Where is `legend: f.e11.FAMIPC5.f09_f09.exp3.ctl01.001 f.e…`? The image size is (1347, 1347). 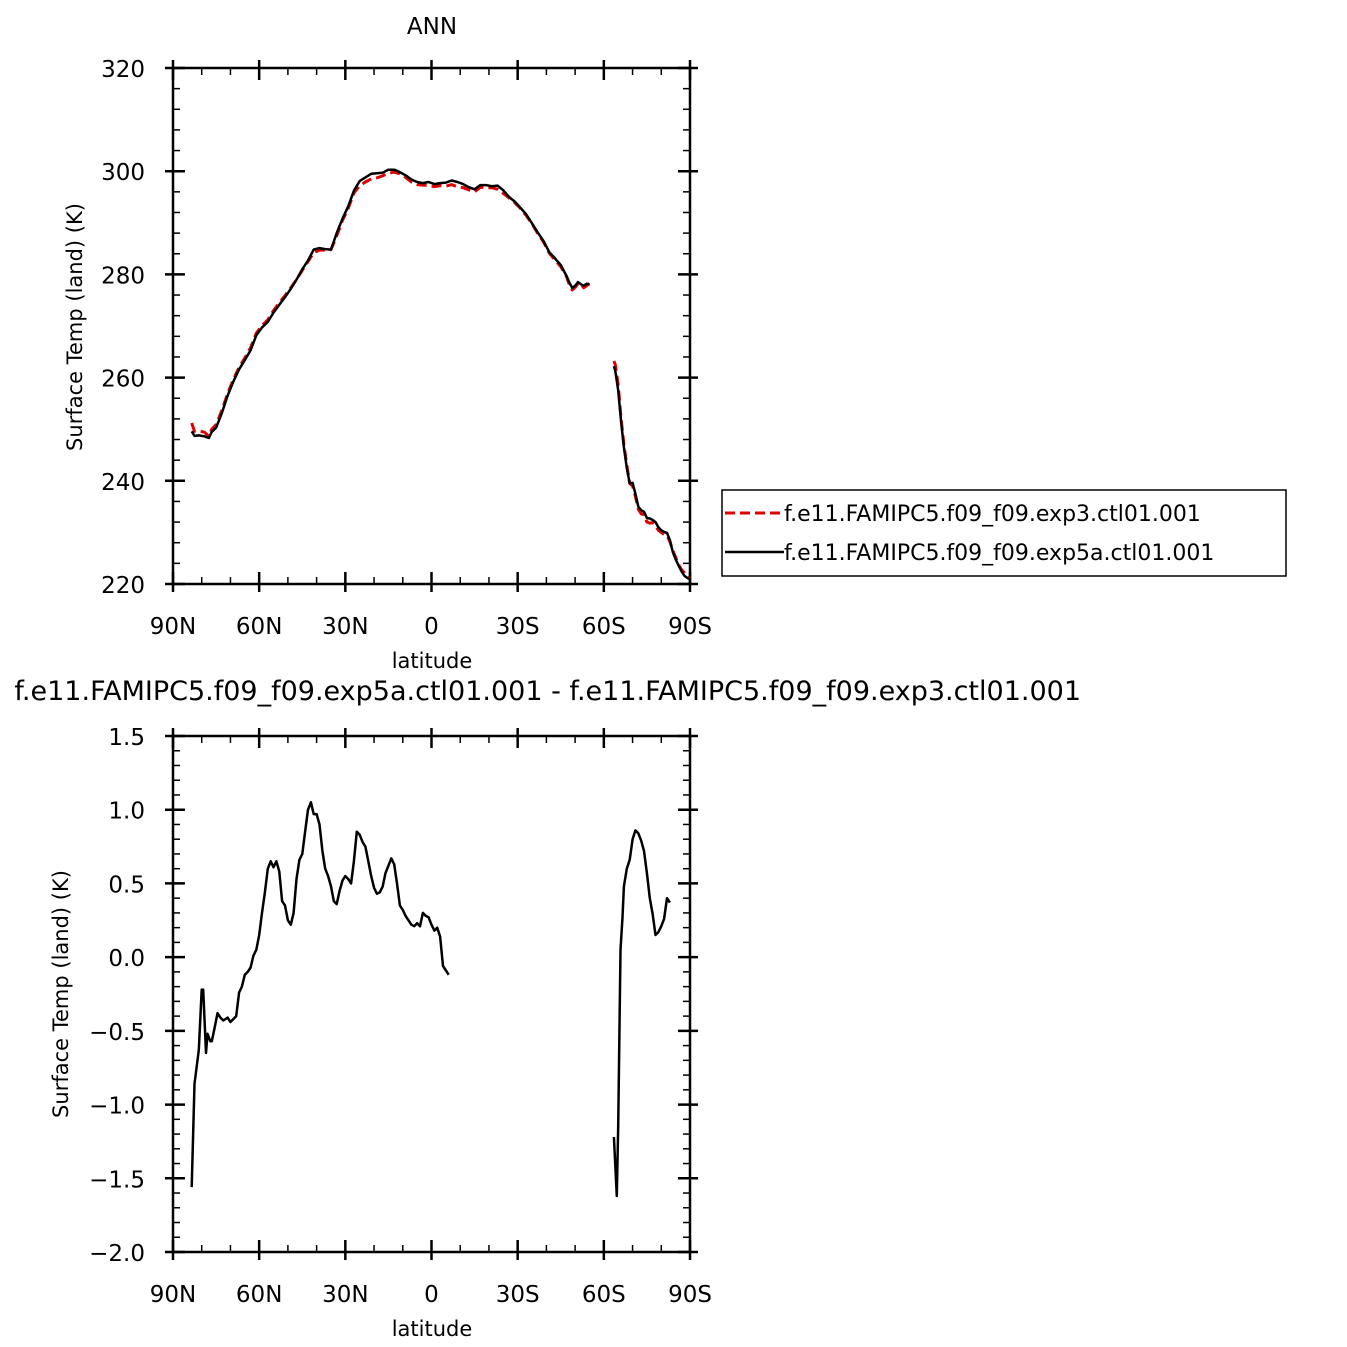
legend: f.e11.FAMIPC5.f09_f09.exp3.ctl01.001 f.e… is located at coordinates (1004, 533).